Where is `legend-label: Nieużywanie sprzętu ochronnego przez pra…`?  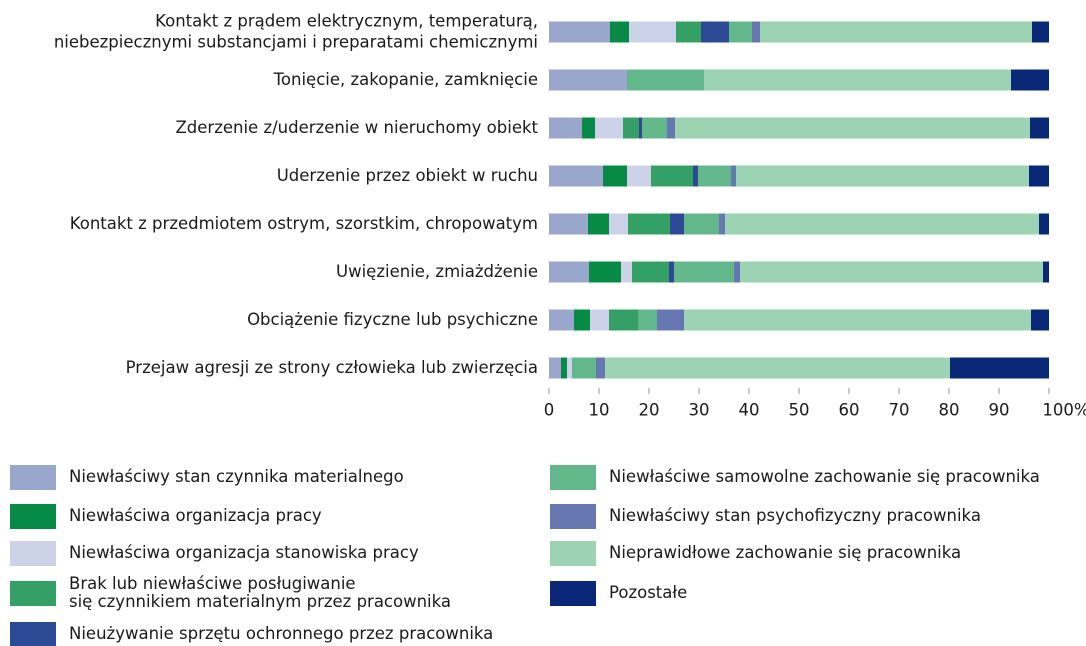
legend-label: Nieużywanie sprzętu ochronnego przez pra… is located at coordinates (281, 633).